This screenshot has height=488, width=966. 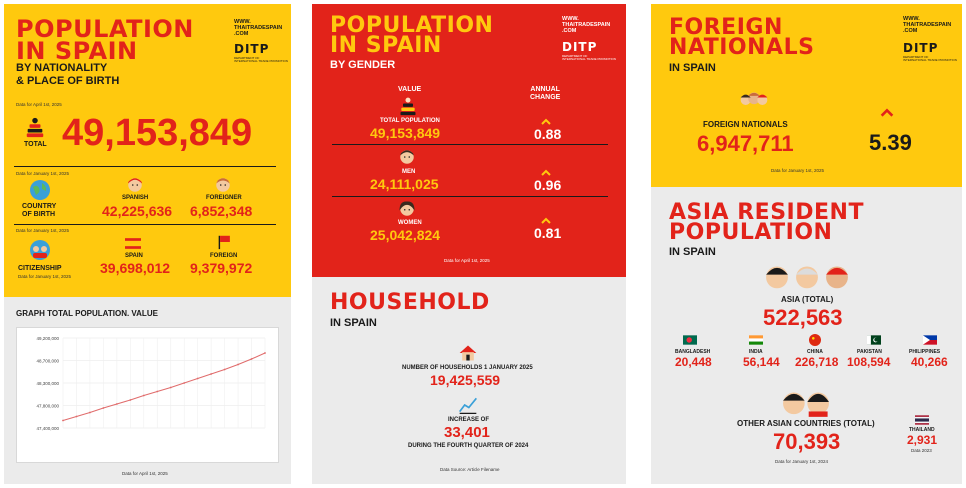 What do you see at coordinates (756, 352) in the screenshot?
I see `country-name: INDIA` at bounding box center [756, 352].